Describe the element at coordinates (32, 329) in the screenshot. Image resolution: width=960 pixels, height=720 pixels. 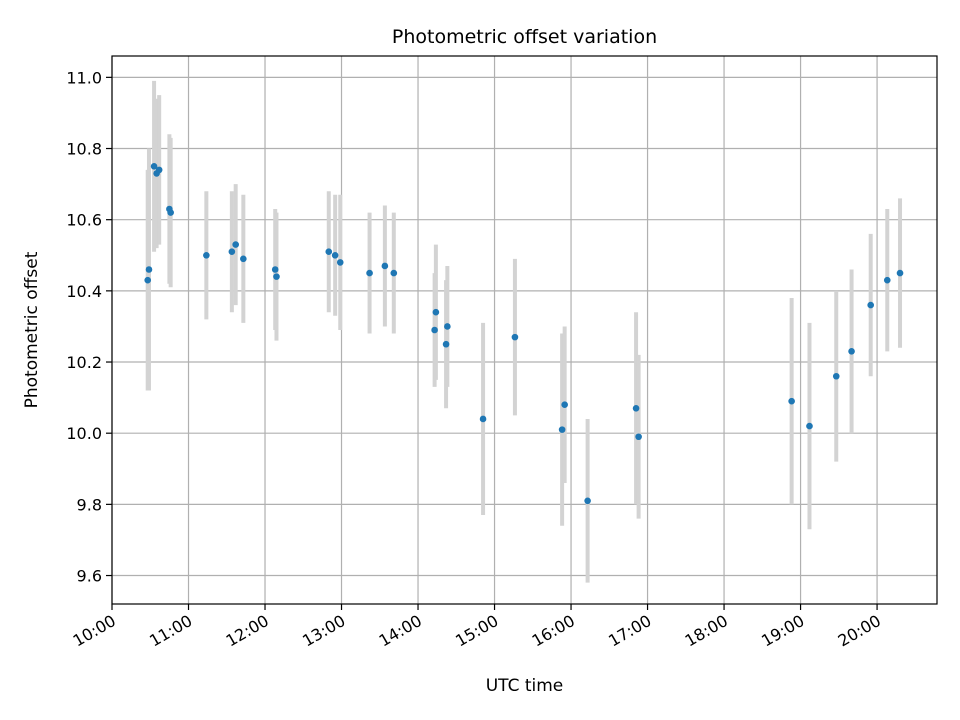
I see `y-axis-label: Photometric offset` at that location.